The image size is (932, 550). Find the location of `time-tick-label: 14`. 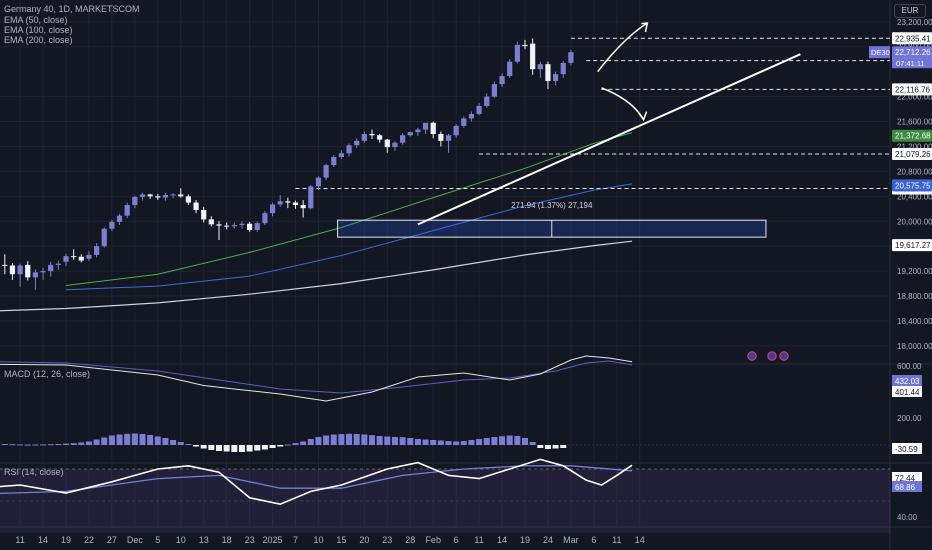

time-tick-label: 14 is located at coordinates (43, 540).